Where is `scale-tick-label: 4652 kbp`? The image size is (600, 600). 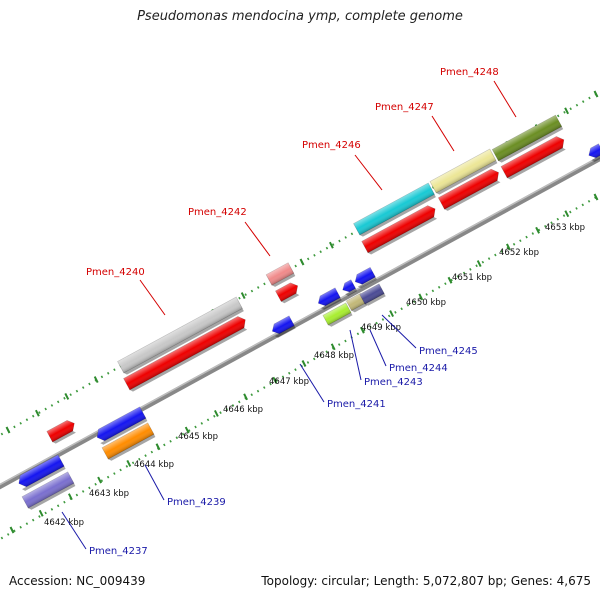
scale-tick-label: 4652 kbp is located at coordinates (519, 253).